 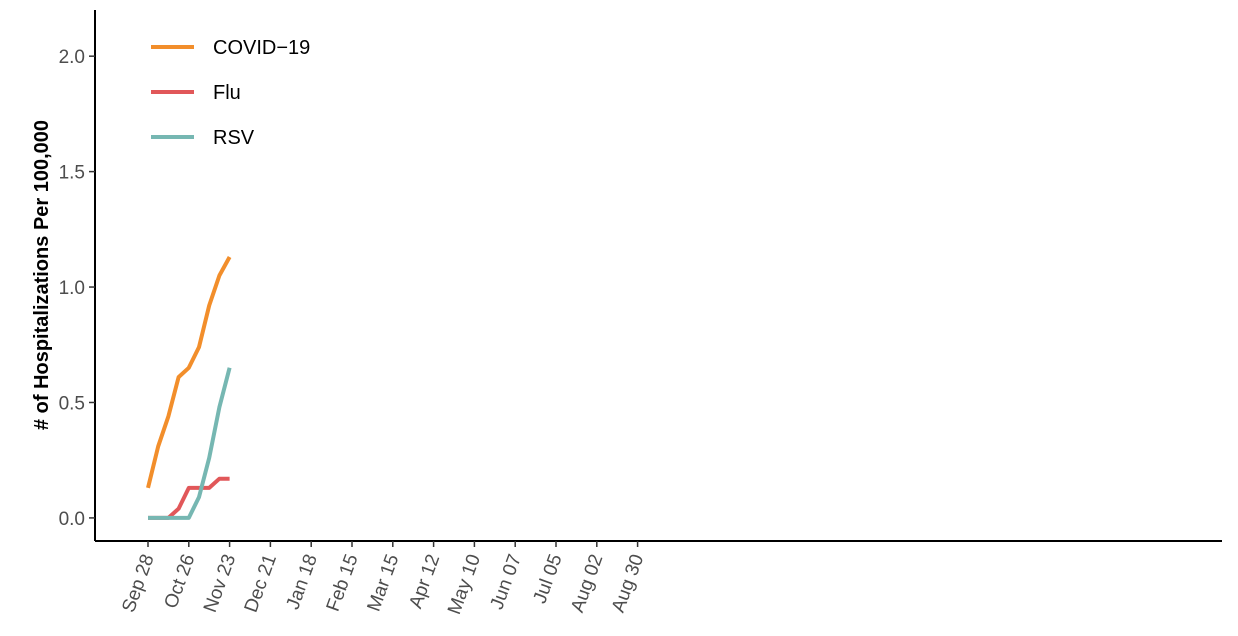 What do you see at coordinates (189, 498) in the screenshot?
I see `series-line-flu` at bounding box center [189, 498].